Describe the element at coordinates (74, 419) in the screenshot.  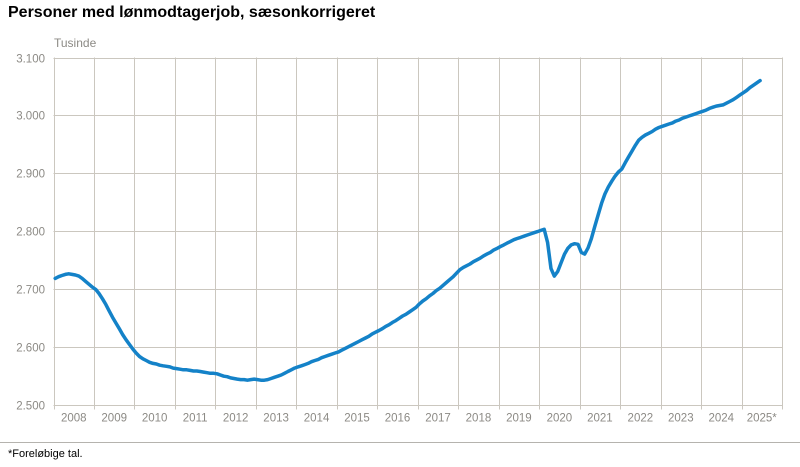
I see `x-axis-tick-label: 2008` at that location.